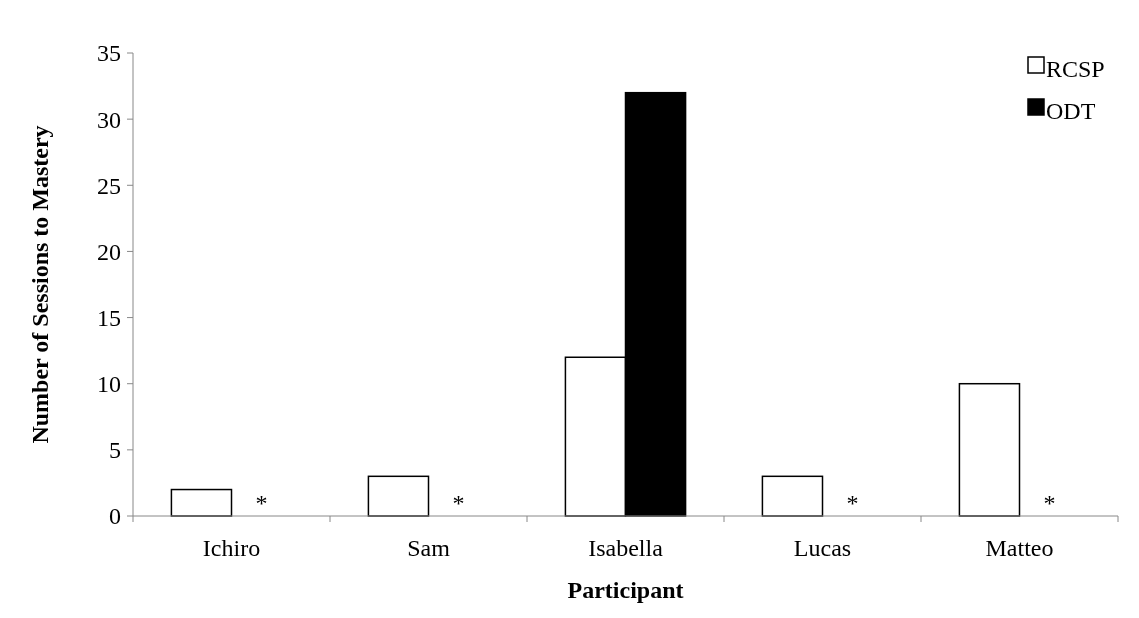 The width and height of the screenshot is (1139, 618). Describe the element at coordinates (231, 548) in the screenshot. I see `x-tick-label: Ichiro` at that location.